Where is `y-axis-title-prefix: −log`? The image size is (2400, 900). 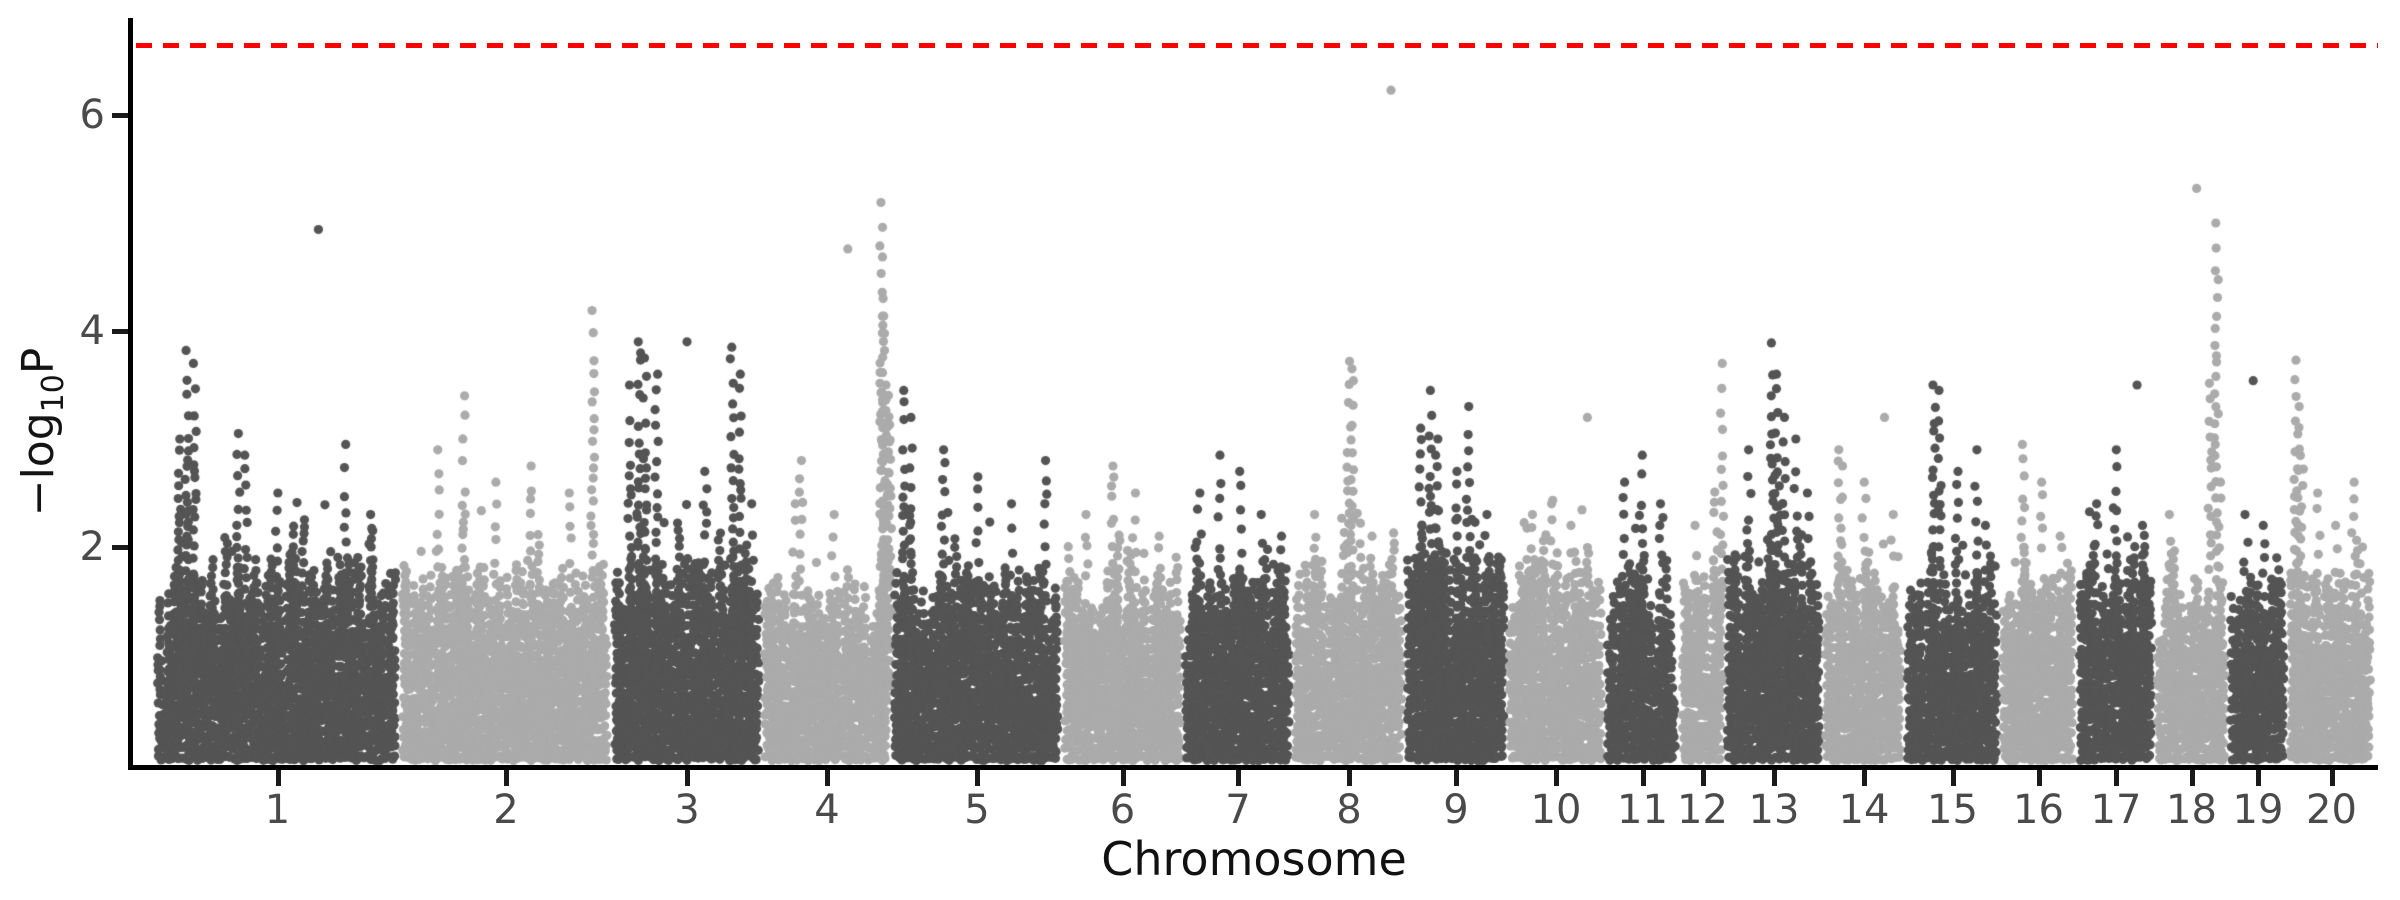 y-axis-title-prefix: −log is located at coordinates (39, 464).